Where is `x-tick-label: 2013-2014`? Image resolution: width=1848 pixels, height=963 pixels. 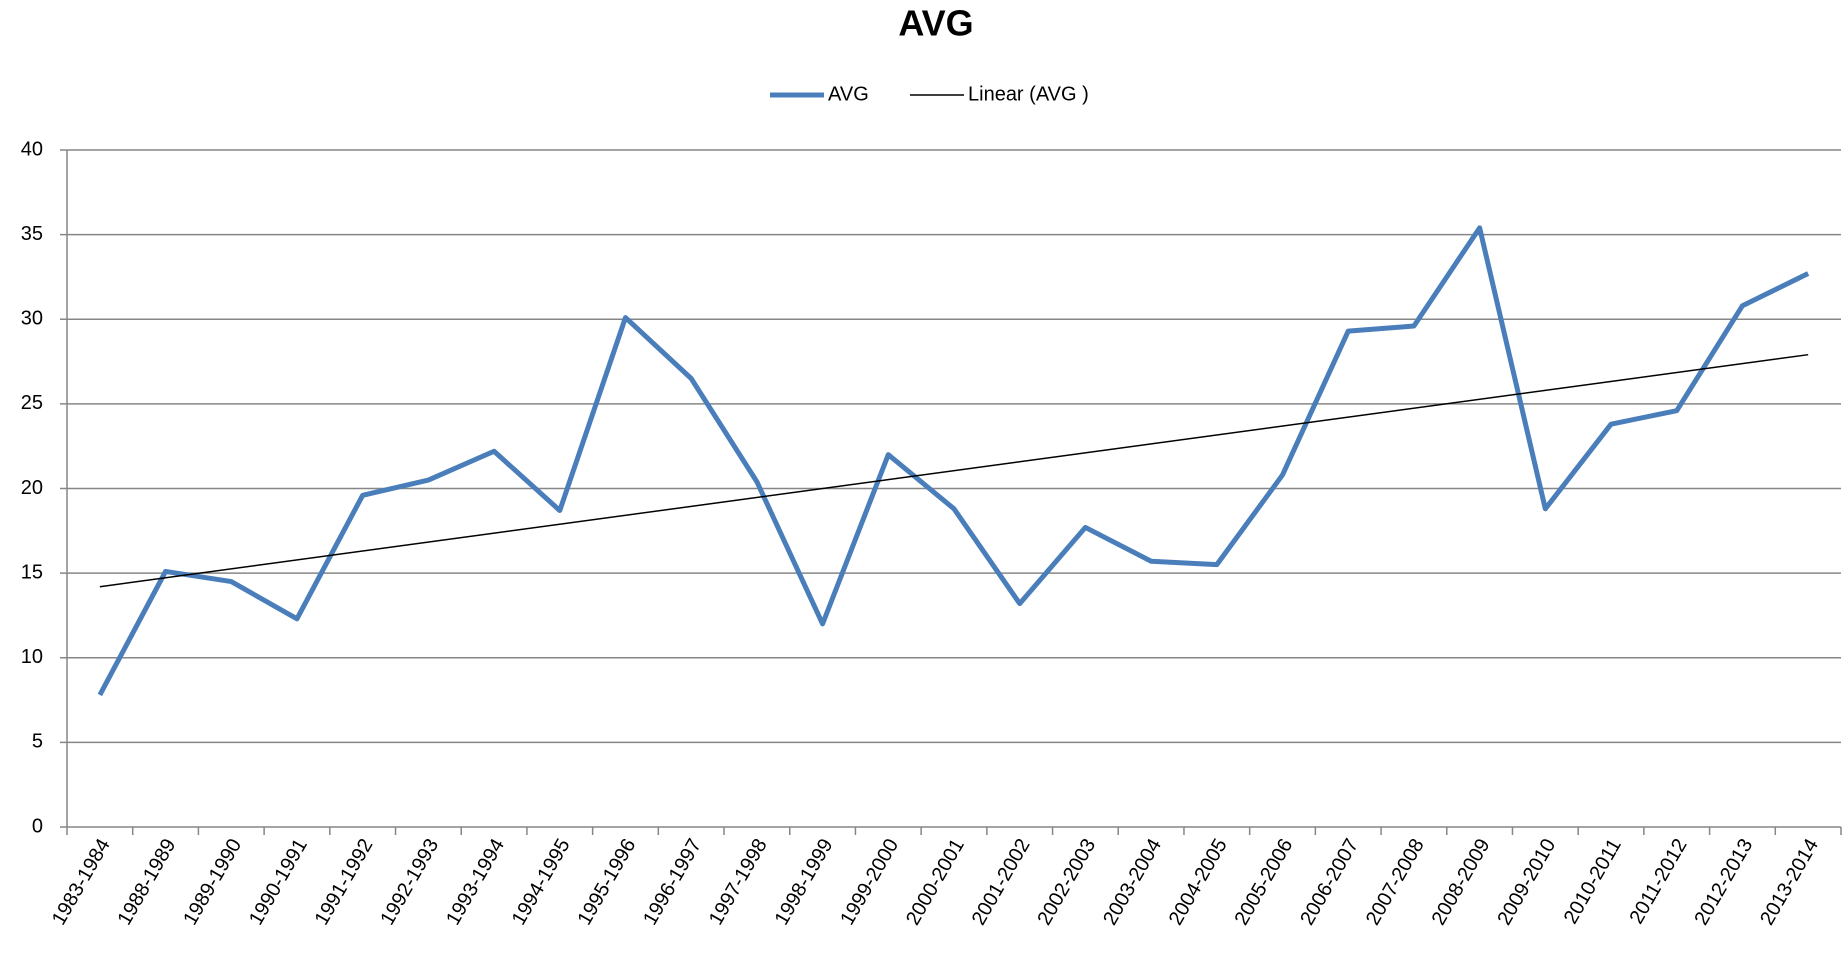 x-tick-label: 2013-2014 is located at coordinates (1789, 882).